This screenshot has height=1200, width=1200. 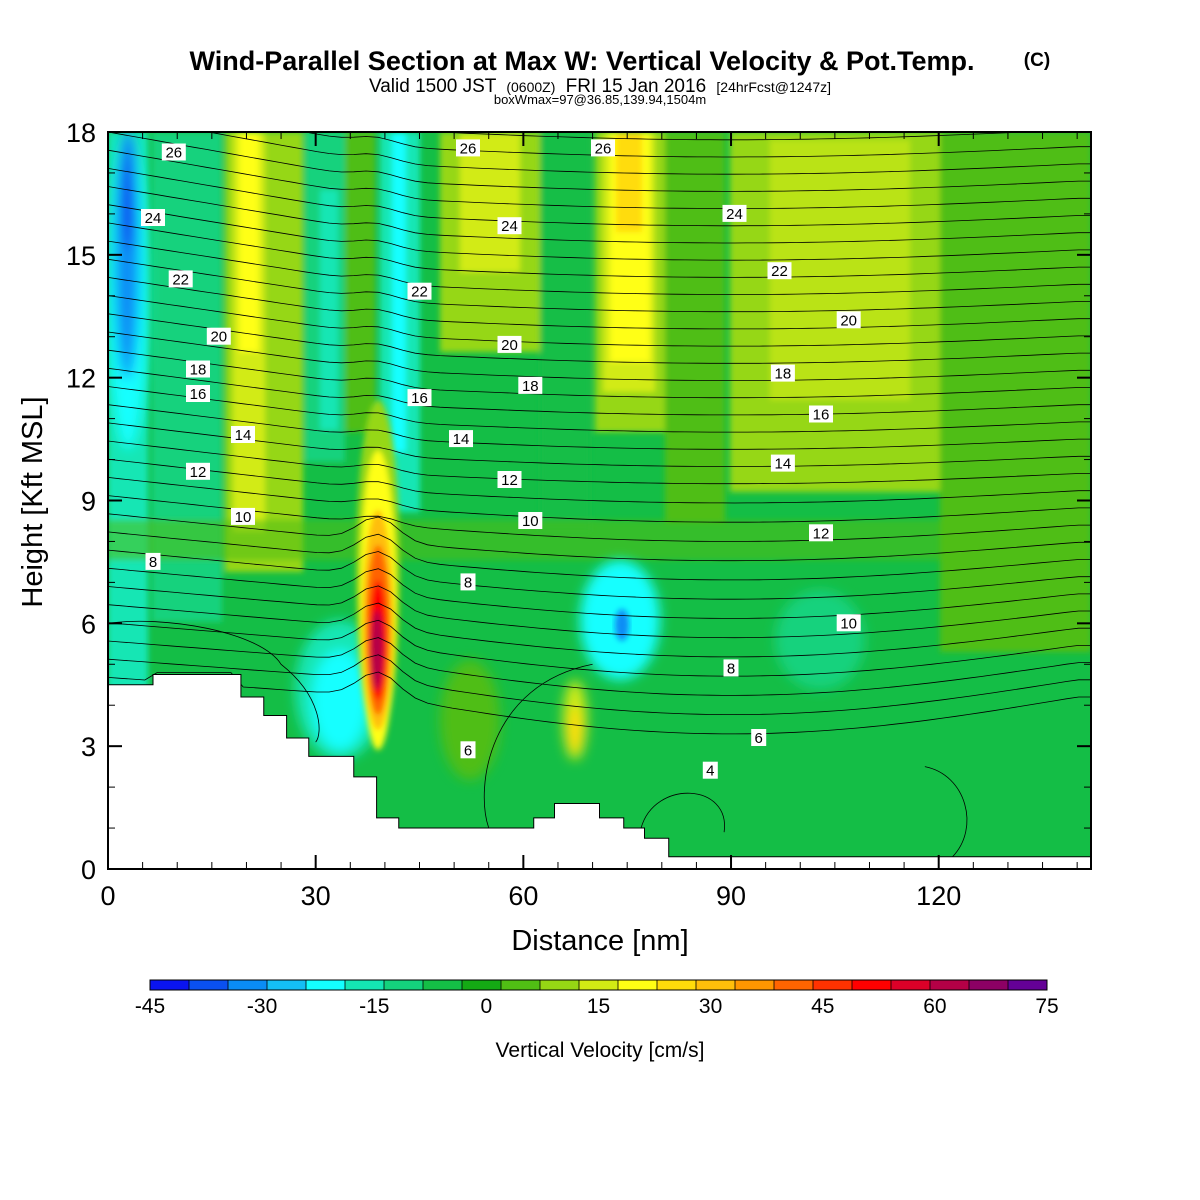 I want to click on valid-date: FRI 15 Jan 2016, so click(x=636, y=86).